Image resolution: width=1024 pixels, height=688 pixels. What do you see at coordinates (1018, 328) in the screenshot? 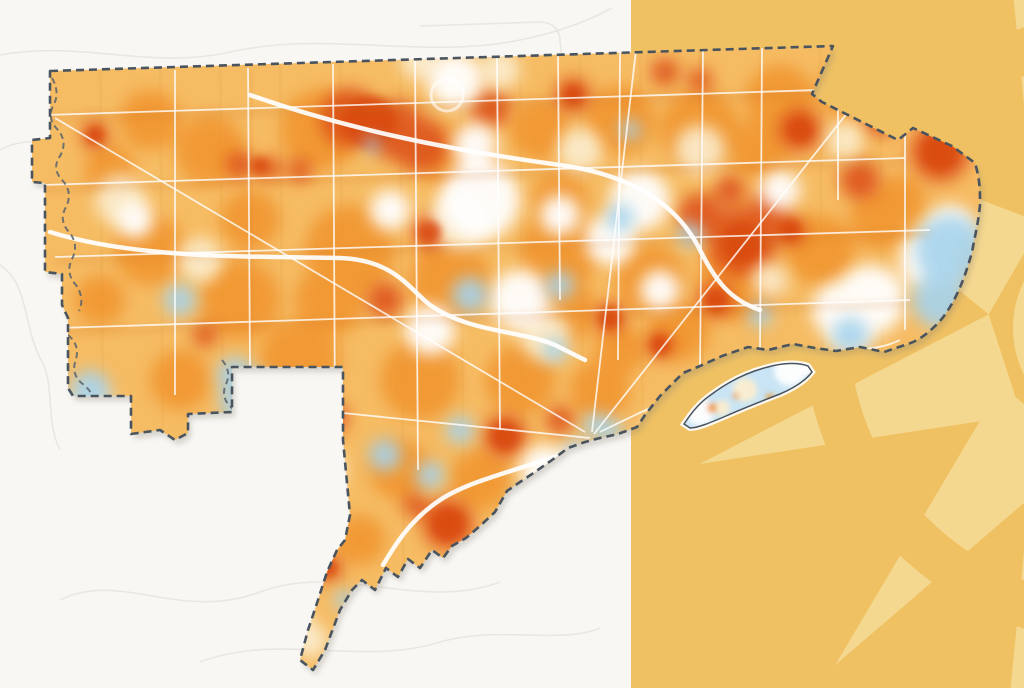
I see `sun-disk` at bounding box center [1018, 328].